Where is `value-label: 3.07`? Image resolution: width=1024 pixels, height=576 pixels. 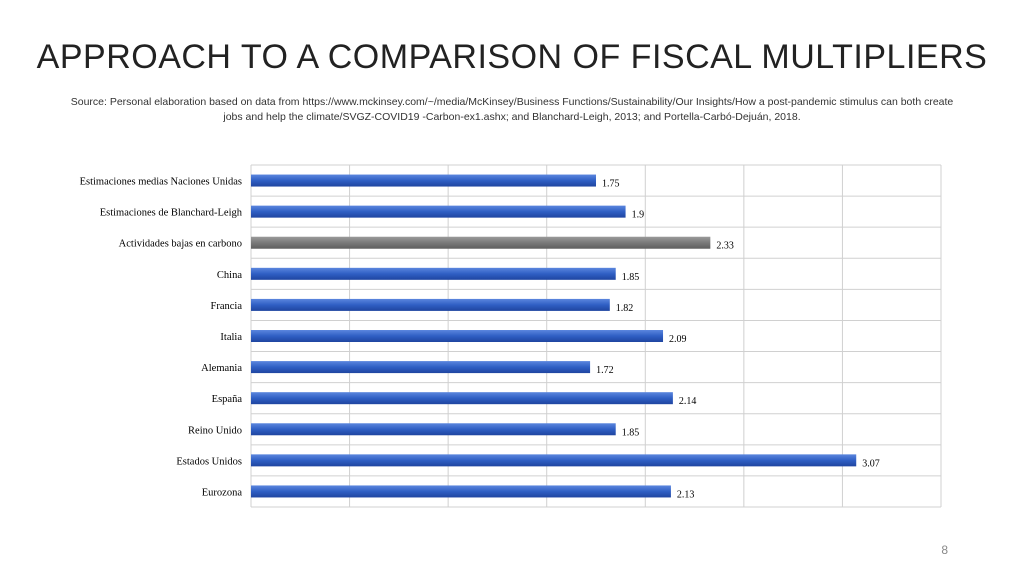 value-label: 3.07 is located at coordinates (871, 463).